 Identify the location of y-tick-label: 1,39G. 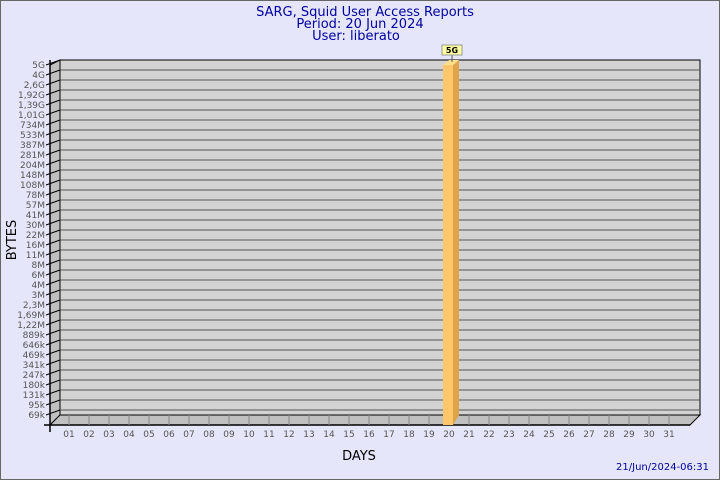
(31, 106).